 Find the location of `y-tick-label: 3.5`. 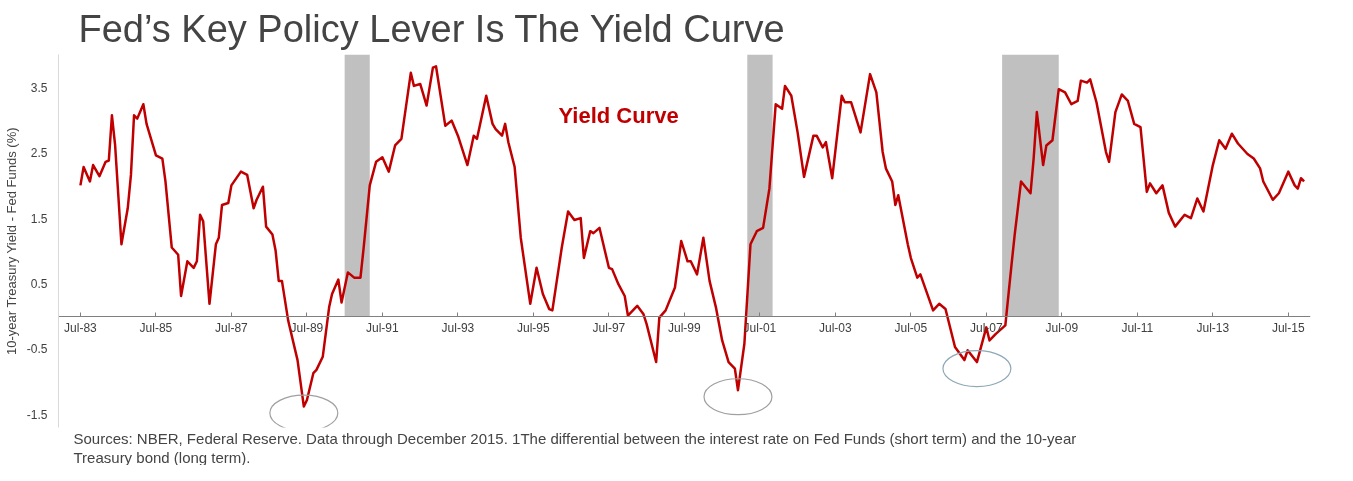

y-tick-label: 3.5 is located at coordinates (39, 87).